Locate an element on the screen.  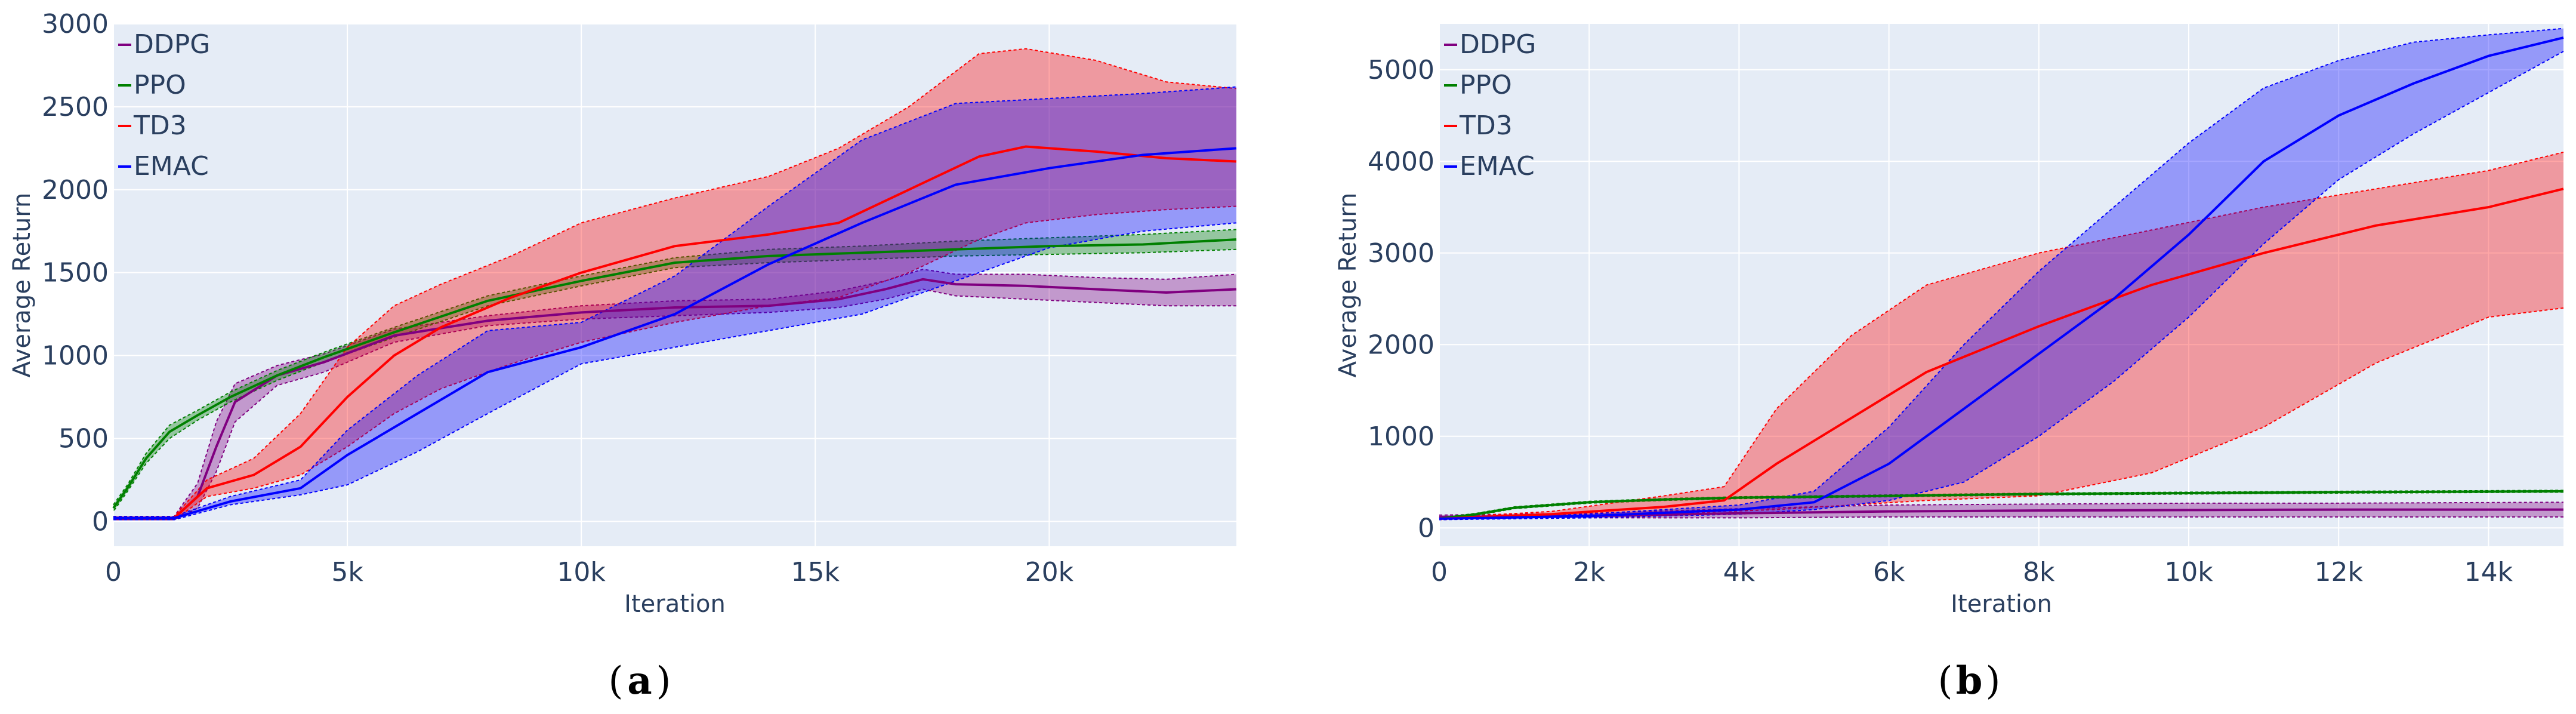
caption-close-a: ) is located at coordinates (664, 681).